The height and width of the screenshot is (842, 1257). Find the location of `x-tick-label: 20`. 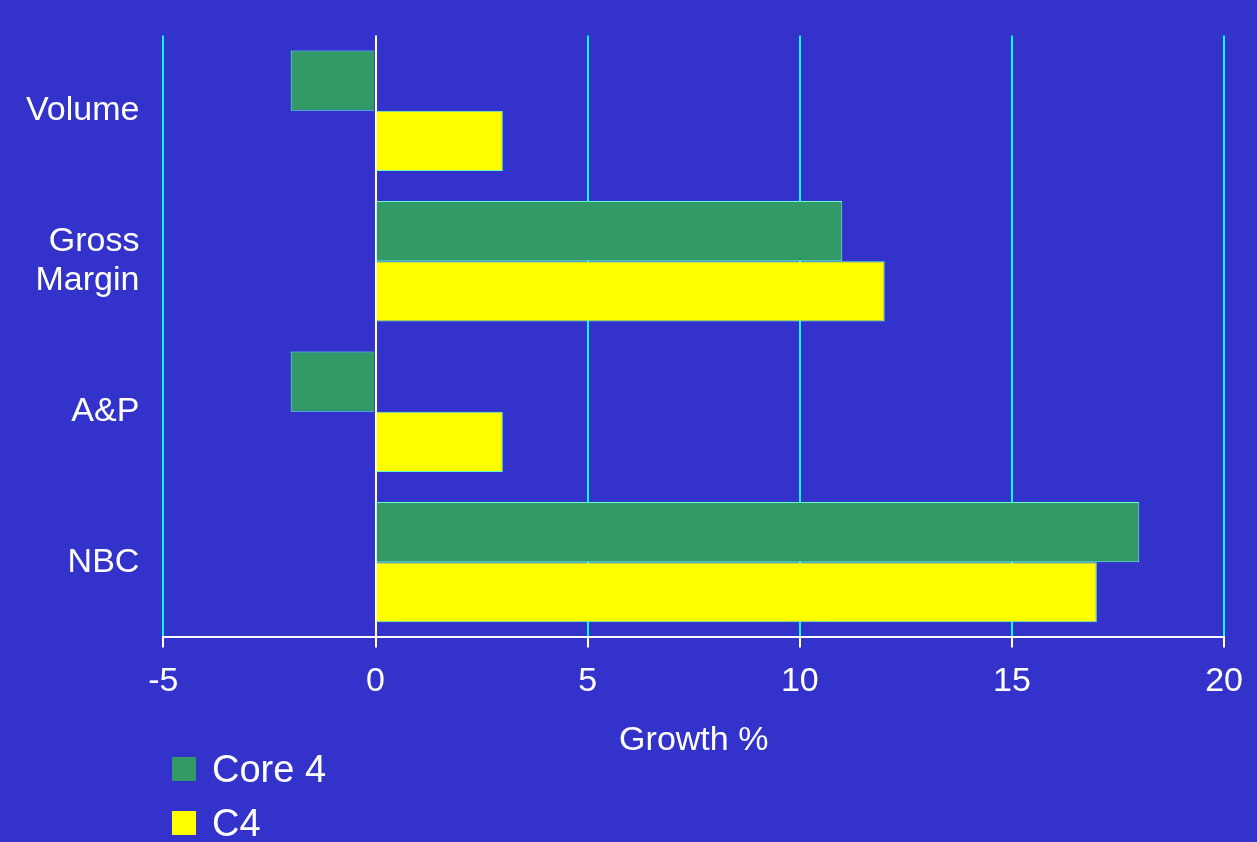

x-tick-label: 20 is located at coordinates (1224, 679).